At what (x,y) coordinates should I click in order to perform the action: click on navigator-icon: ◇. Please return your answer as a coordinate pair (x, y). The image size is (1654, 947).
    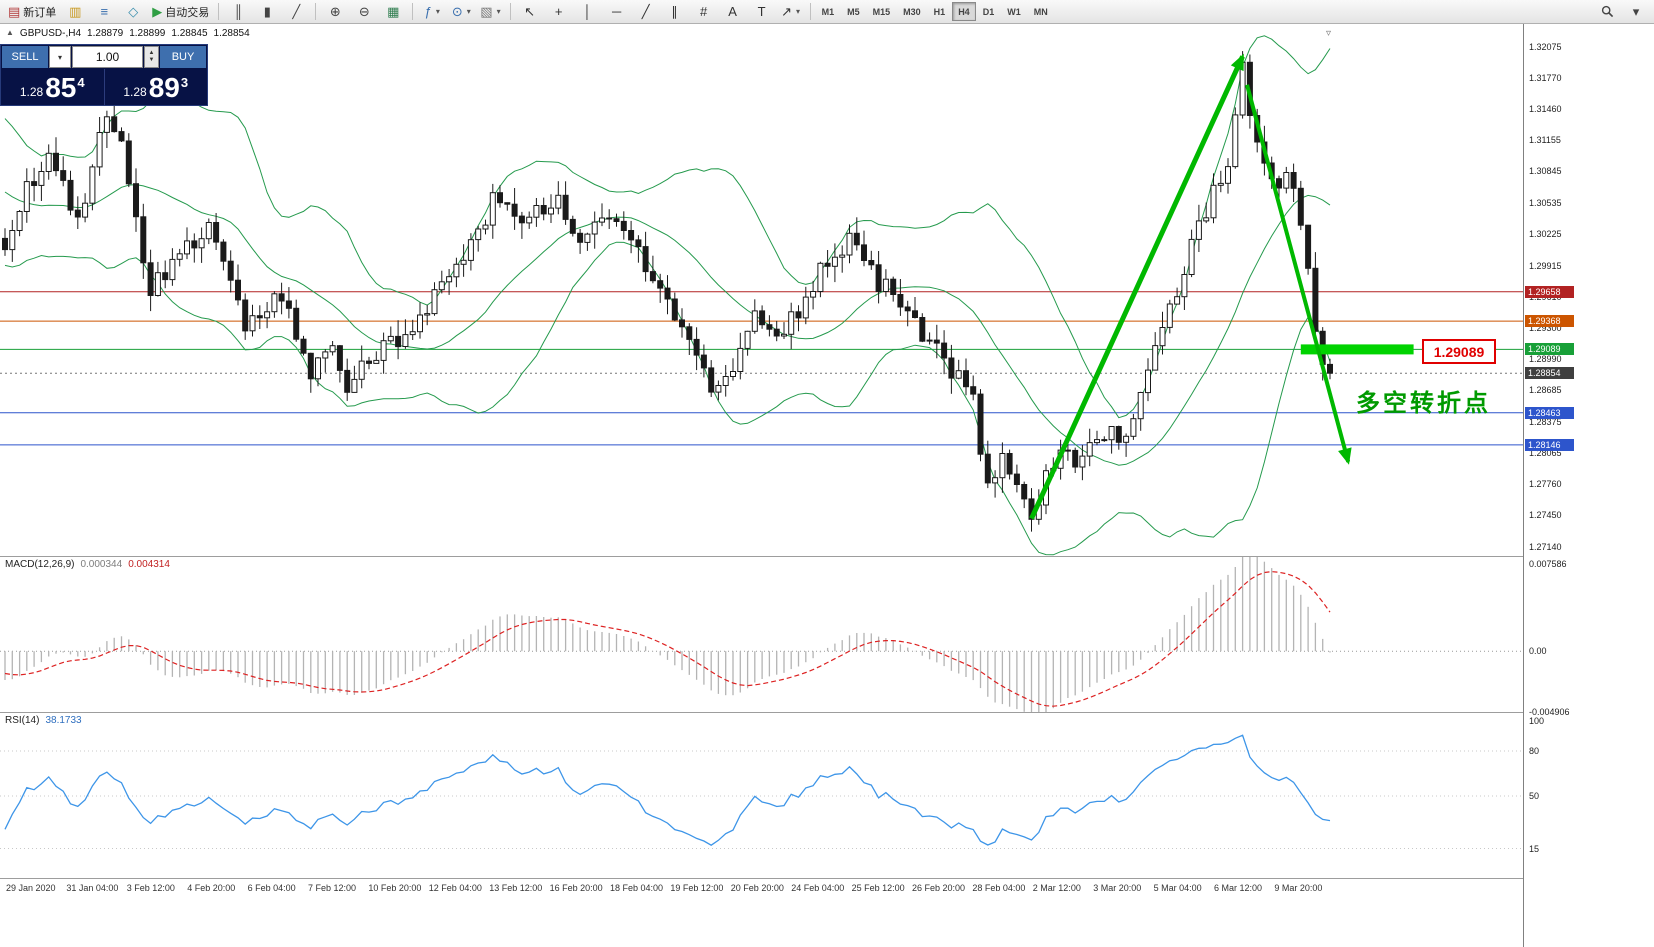
    Looking at the image, I should click on (133, 11).